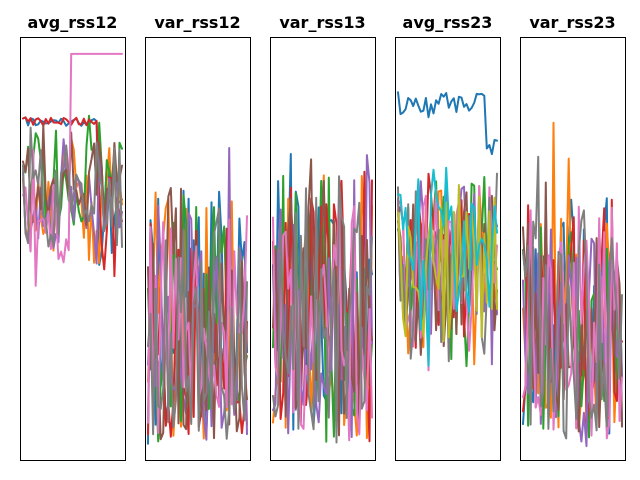 This screenshot has width=640, height=480. Describe the element at coordinates (197, 22) in the screenshot. I see `panel-title: var_rss12` at that location.